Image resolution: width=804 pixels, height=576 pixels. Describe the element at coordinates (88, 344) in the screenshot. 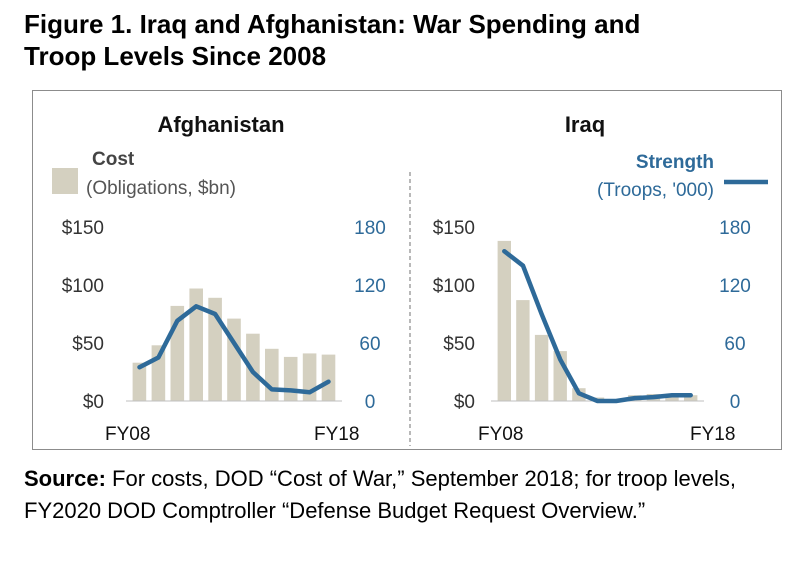

I see `afghanistan-left-tick-label: $50` at that location.